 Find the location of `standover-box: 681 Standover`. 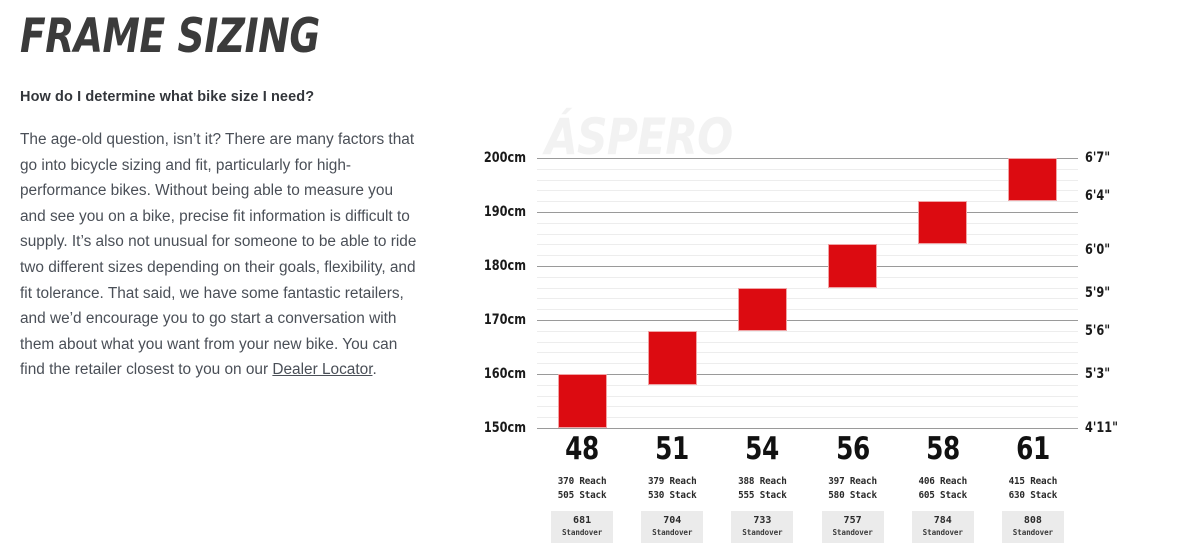

standover-box: 681 Standover is located at coordinates (582, 527).